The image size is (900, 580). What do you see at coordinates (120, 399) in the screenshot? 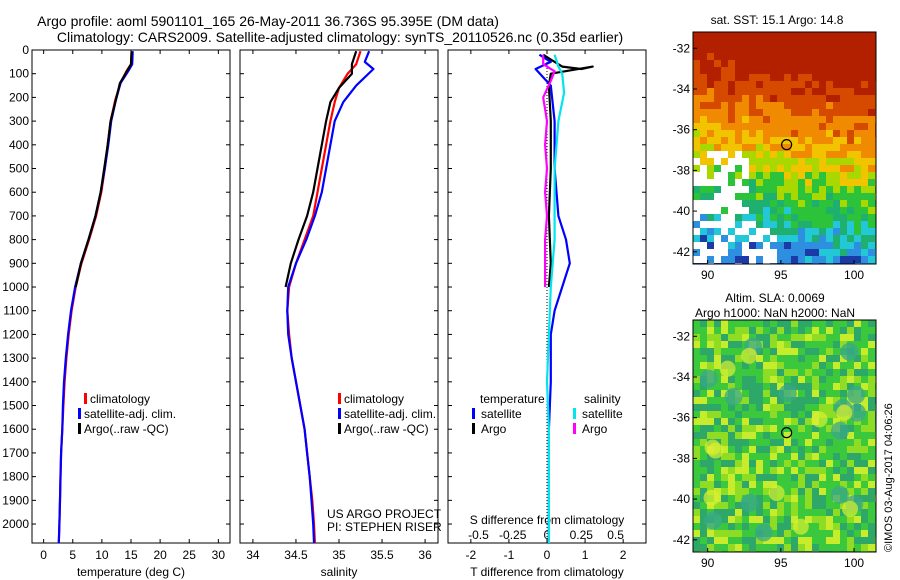
I see `legend-label-climatology: climatology` at bounding box center [120, 399].